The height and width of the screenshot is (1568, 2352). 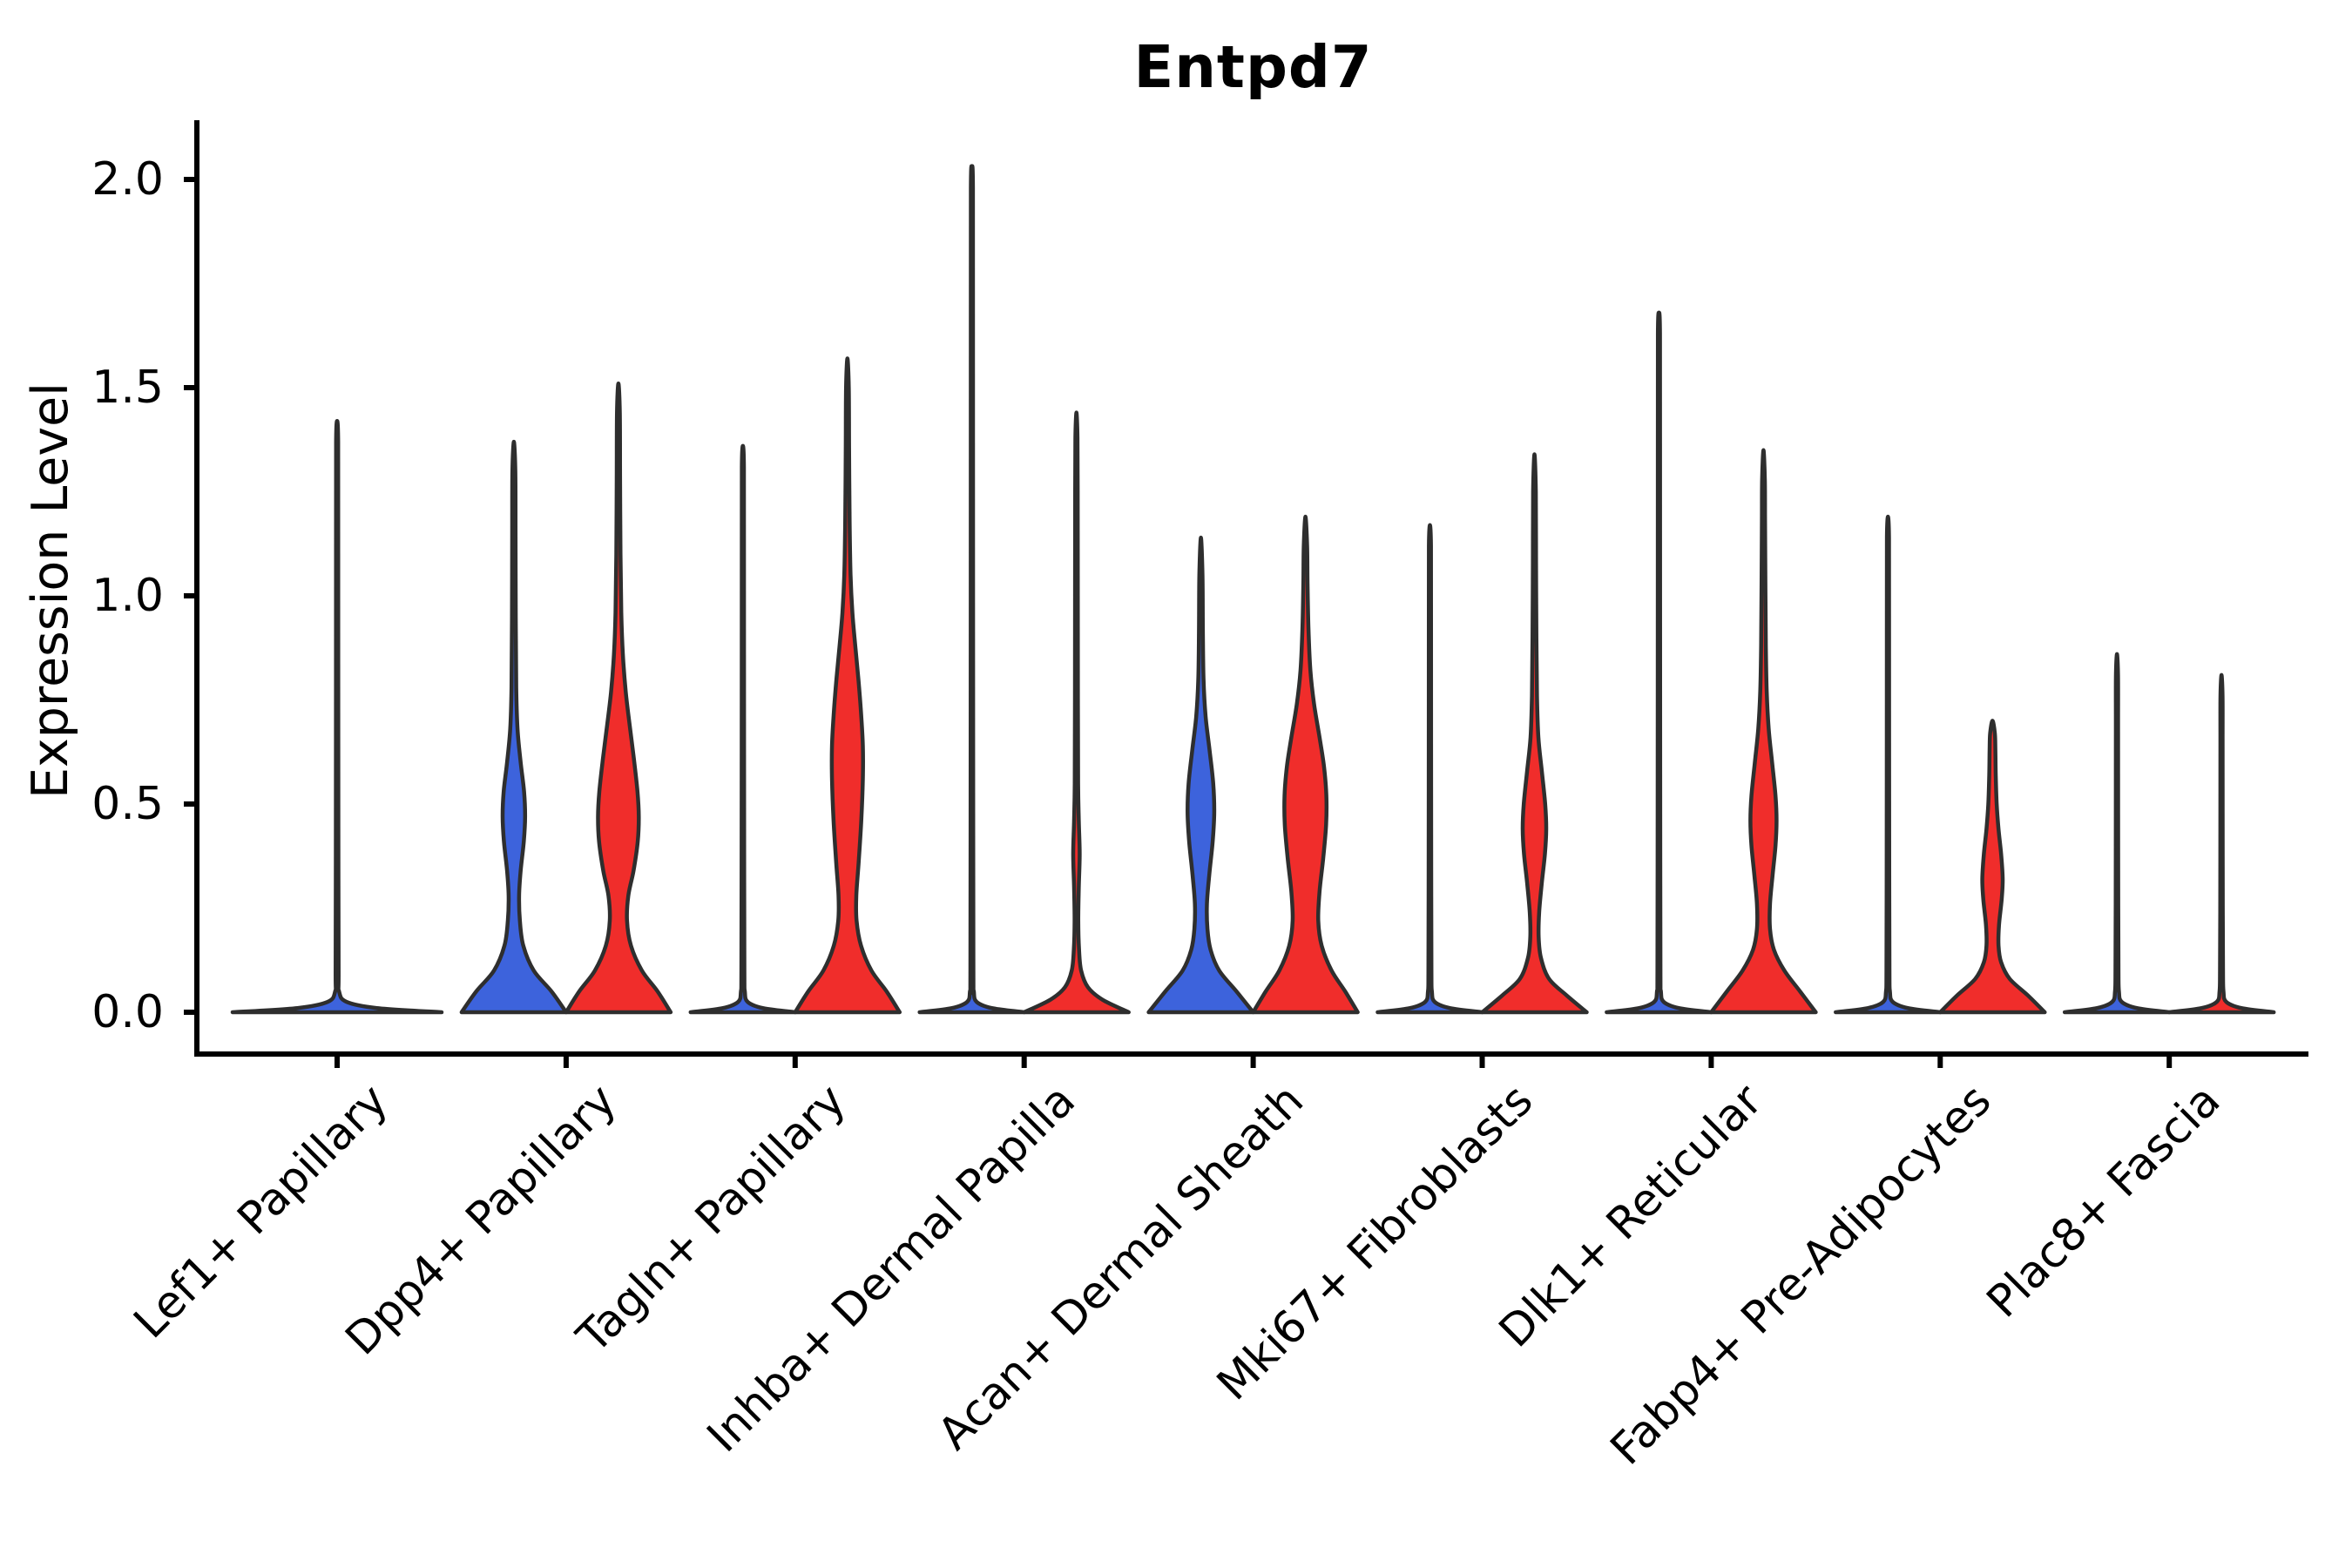 What do you see at coordinates (972, 589) in the screenshot?
I see `violin-inhba-dermal-papilla-left` at bounding box center [972, 589].